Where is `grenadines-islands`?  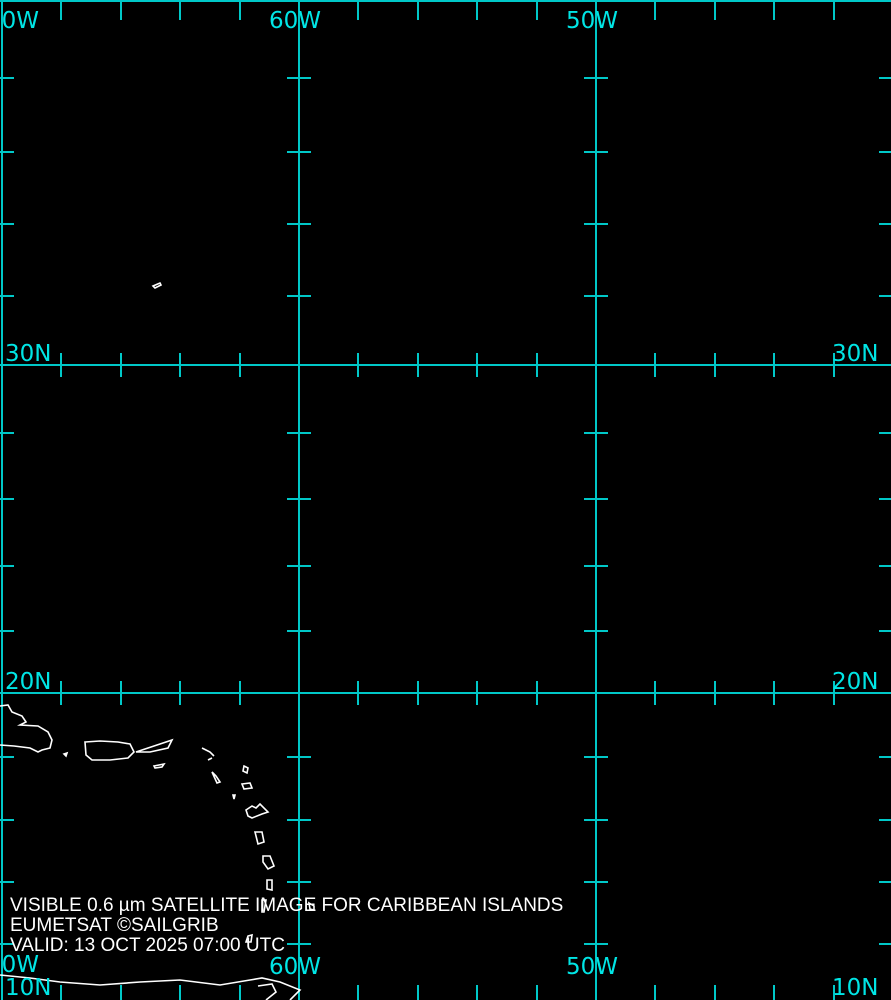
grenadines-islands is located at coordinates (264, 906).